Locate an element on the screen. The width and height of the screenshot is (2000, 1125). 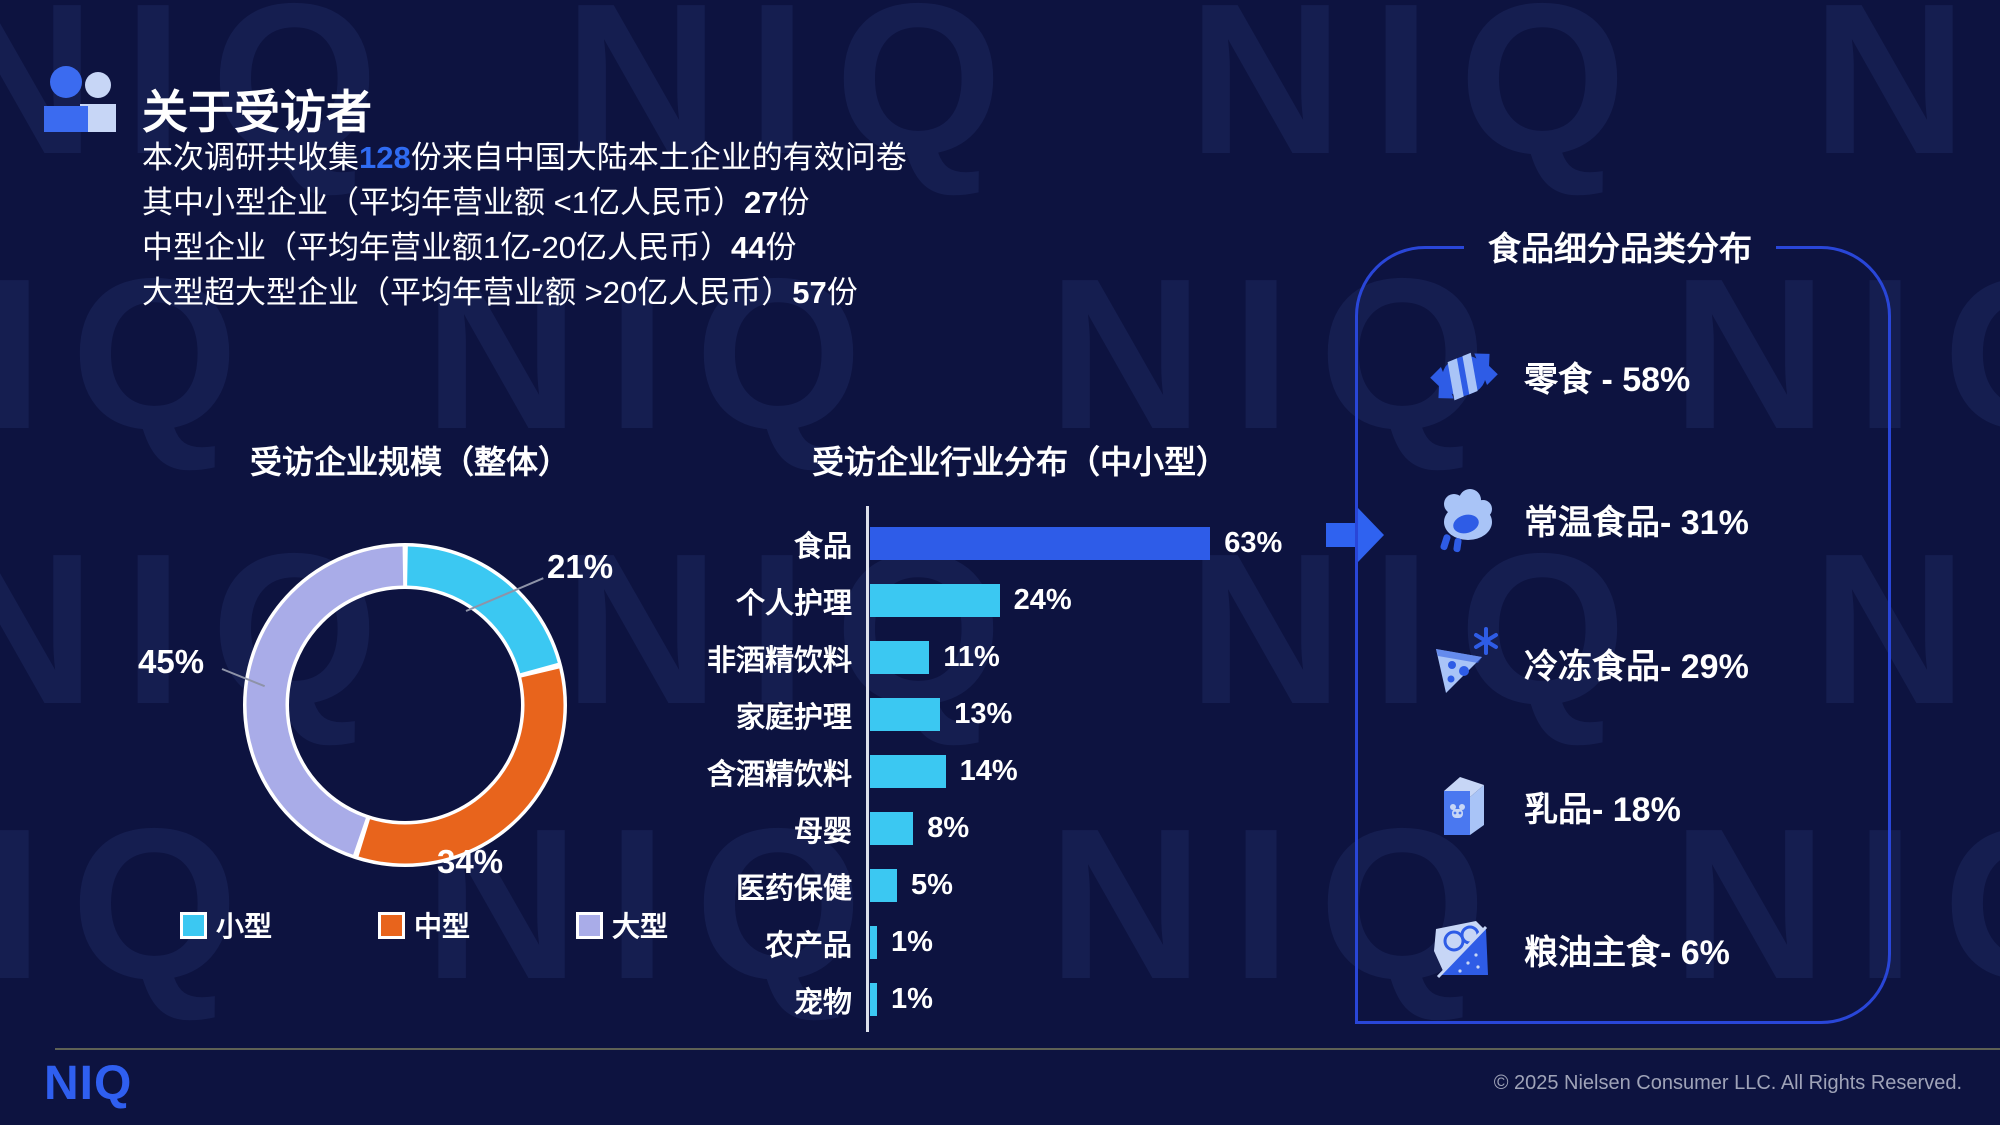
bar-row: 个人护理 24% is located at coordinates (984, 600).